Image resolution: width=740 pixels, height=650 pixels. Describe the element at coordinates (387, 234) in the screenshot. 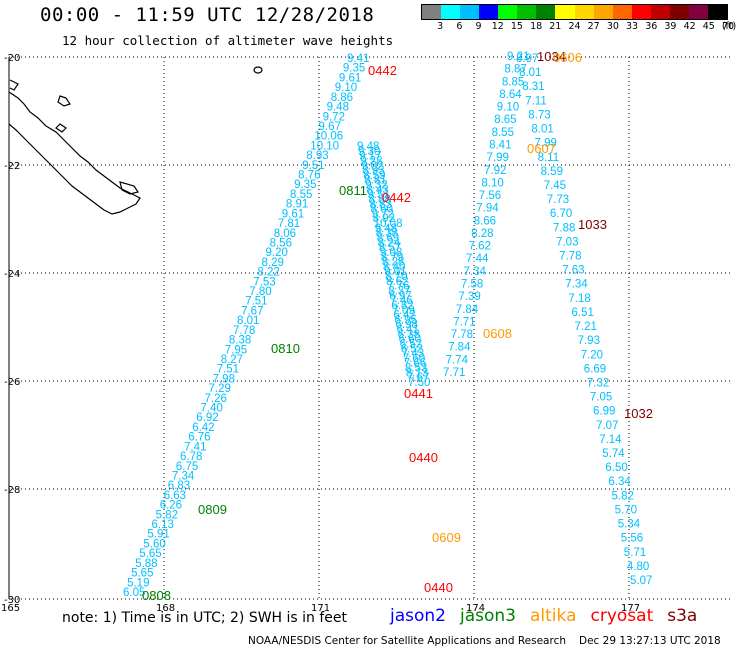

I see `swh-value: 8.38` at that location.